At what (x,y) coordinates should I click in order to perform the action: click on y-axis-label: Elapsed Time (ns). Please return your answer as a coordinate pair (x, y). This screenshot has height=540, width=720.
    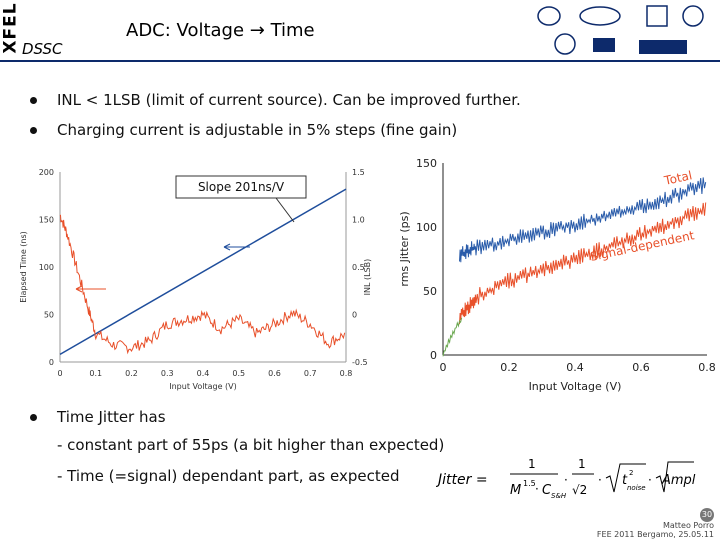
    Looking at the image, I should click on (23, 267).